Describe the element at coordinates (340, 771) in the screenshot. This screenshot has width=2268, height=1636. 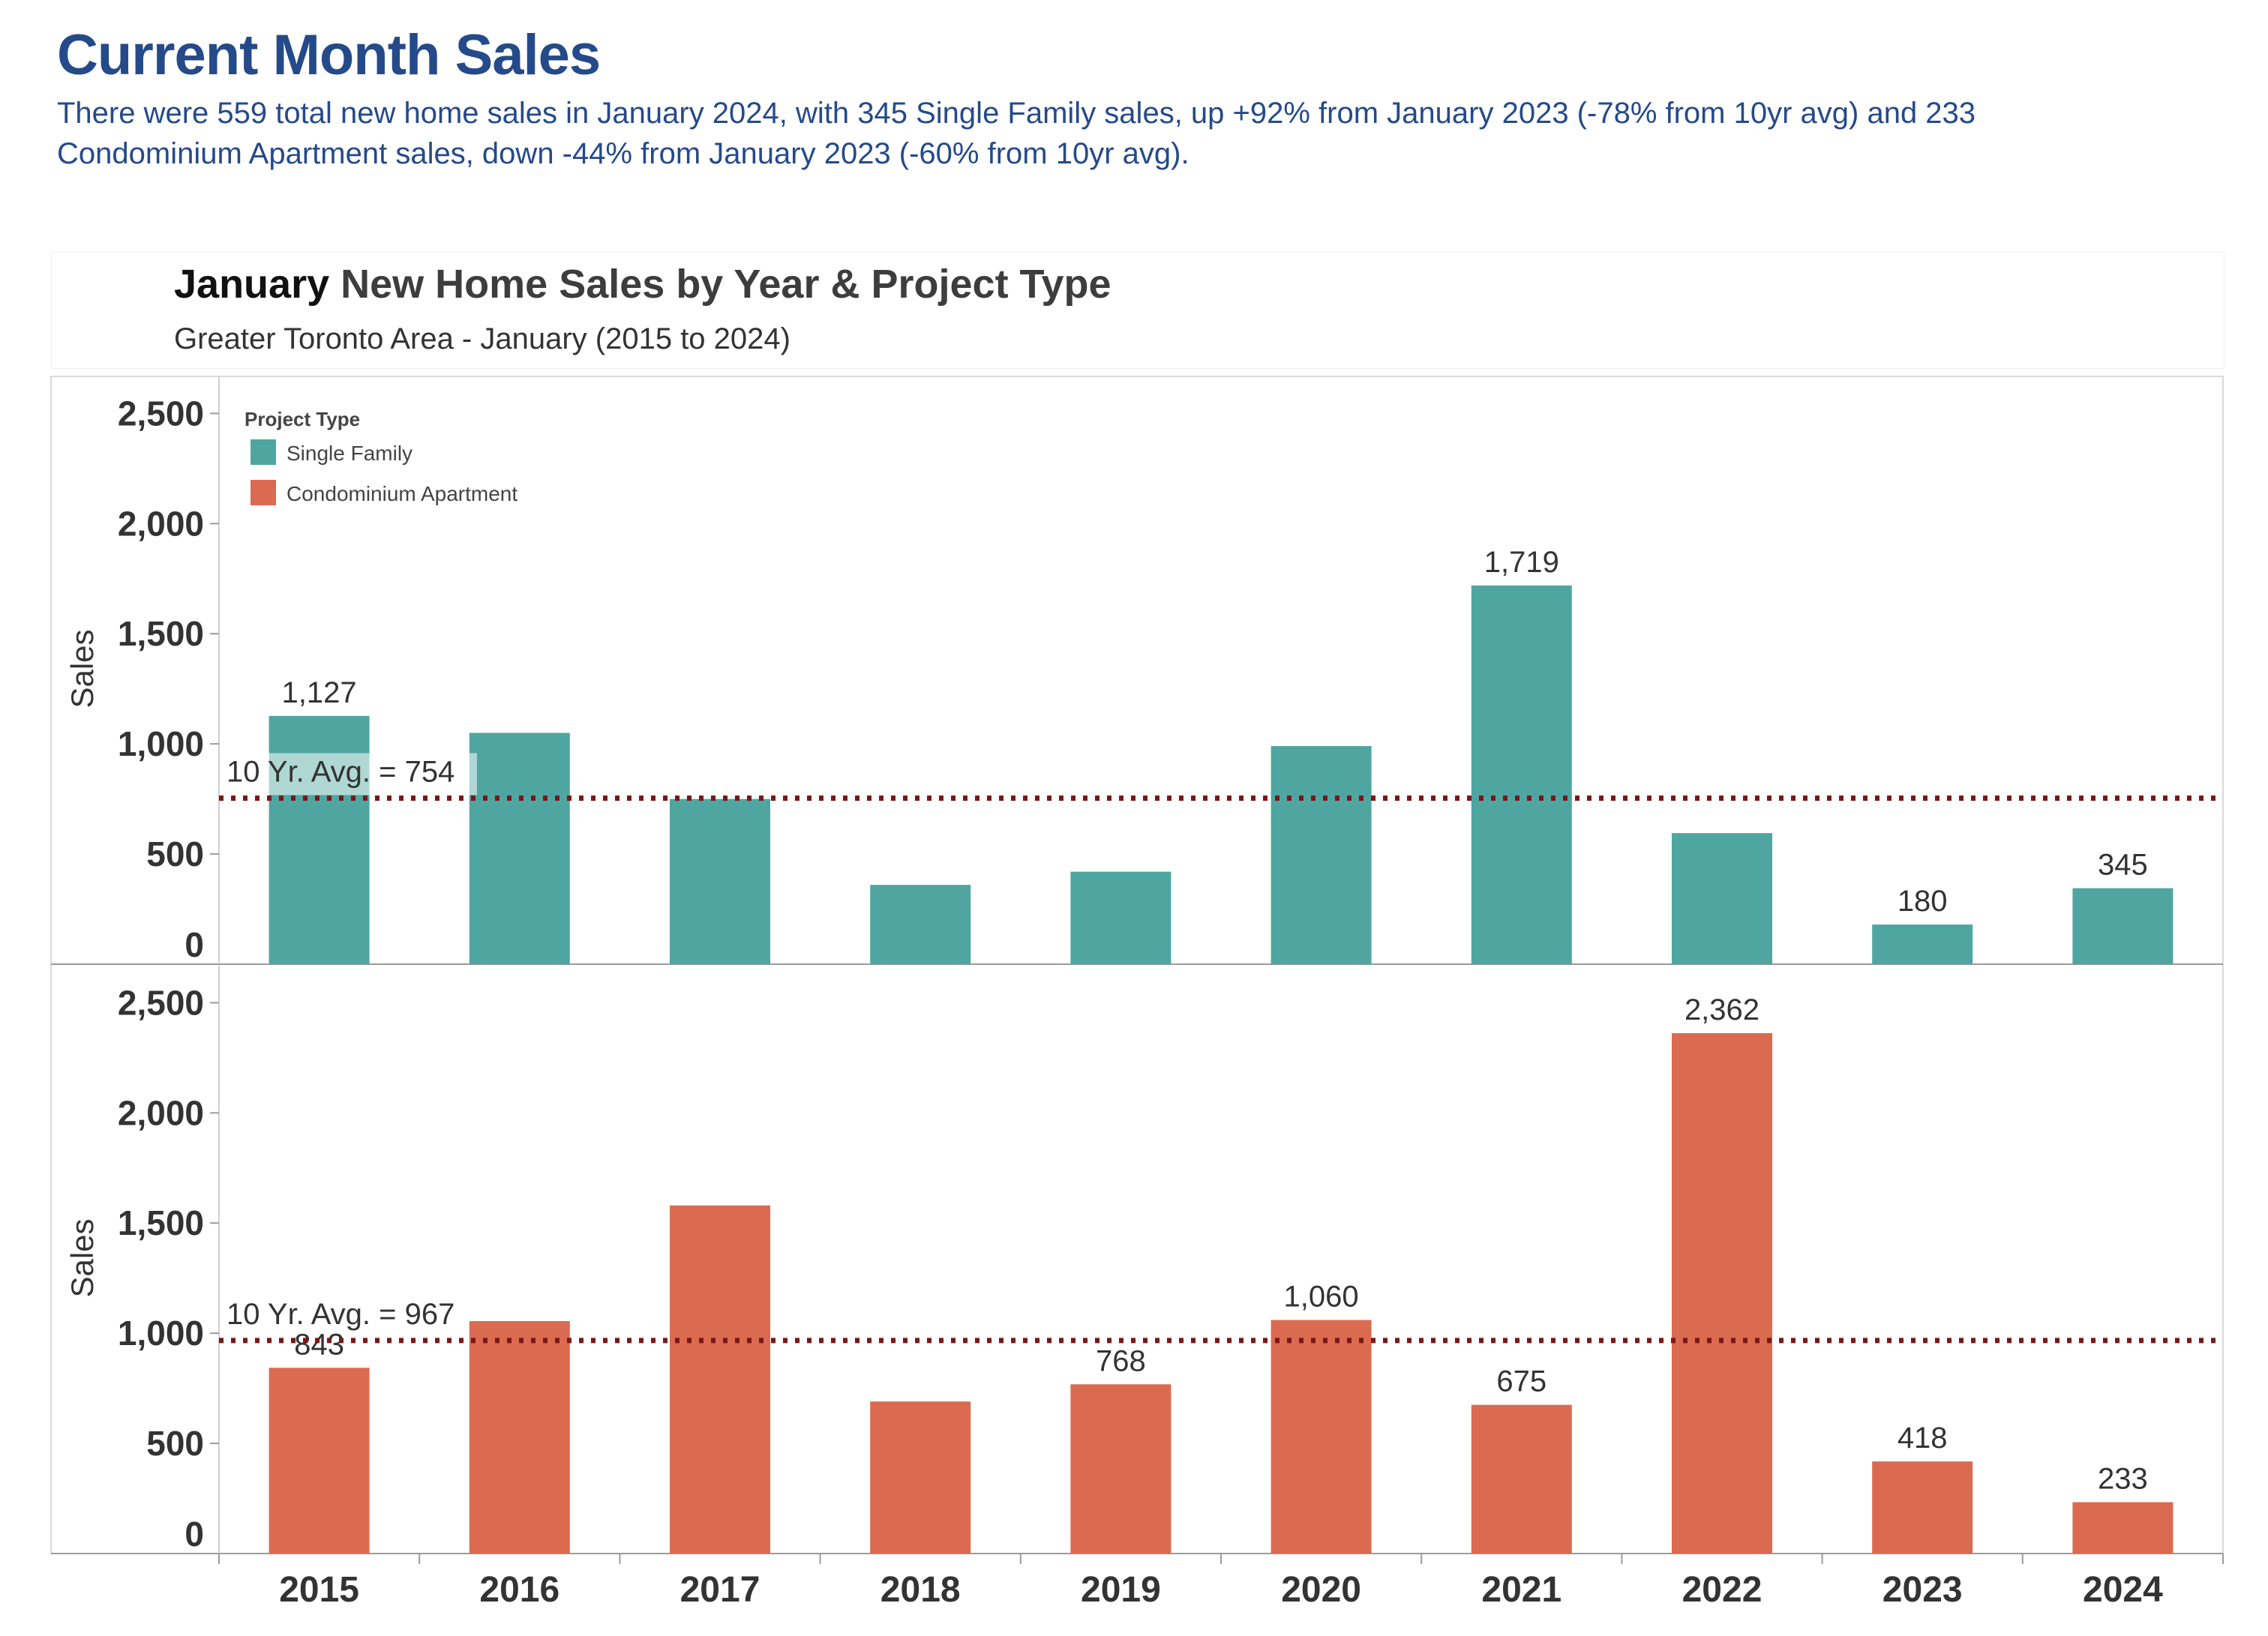
I see `reference-label-1: 10 Yr. Avg. = 754` at that location.